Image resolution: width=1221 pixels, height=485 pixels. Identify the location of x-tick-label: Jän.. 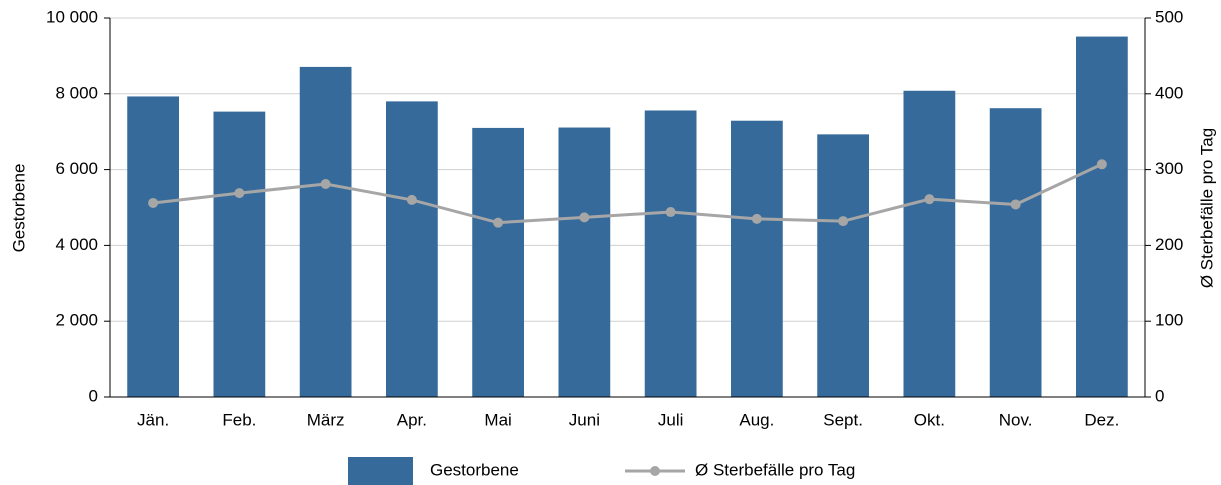
(153, 419).